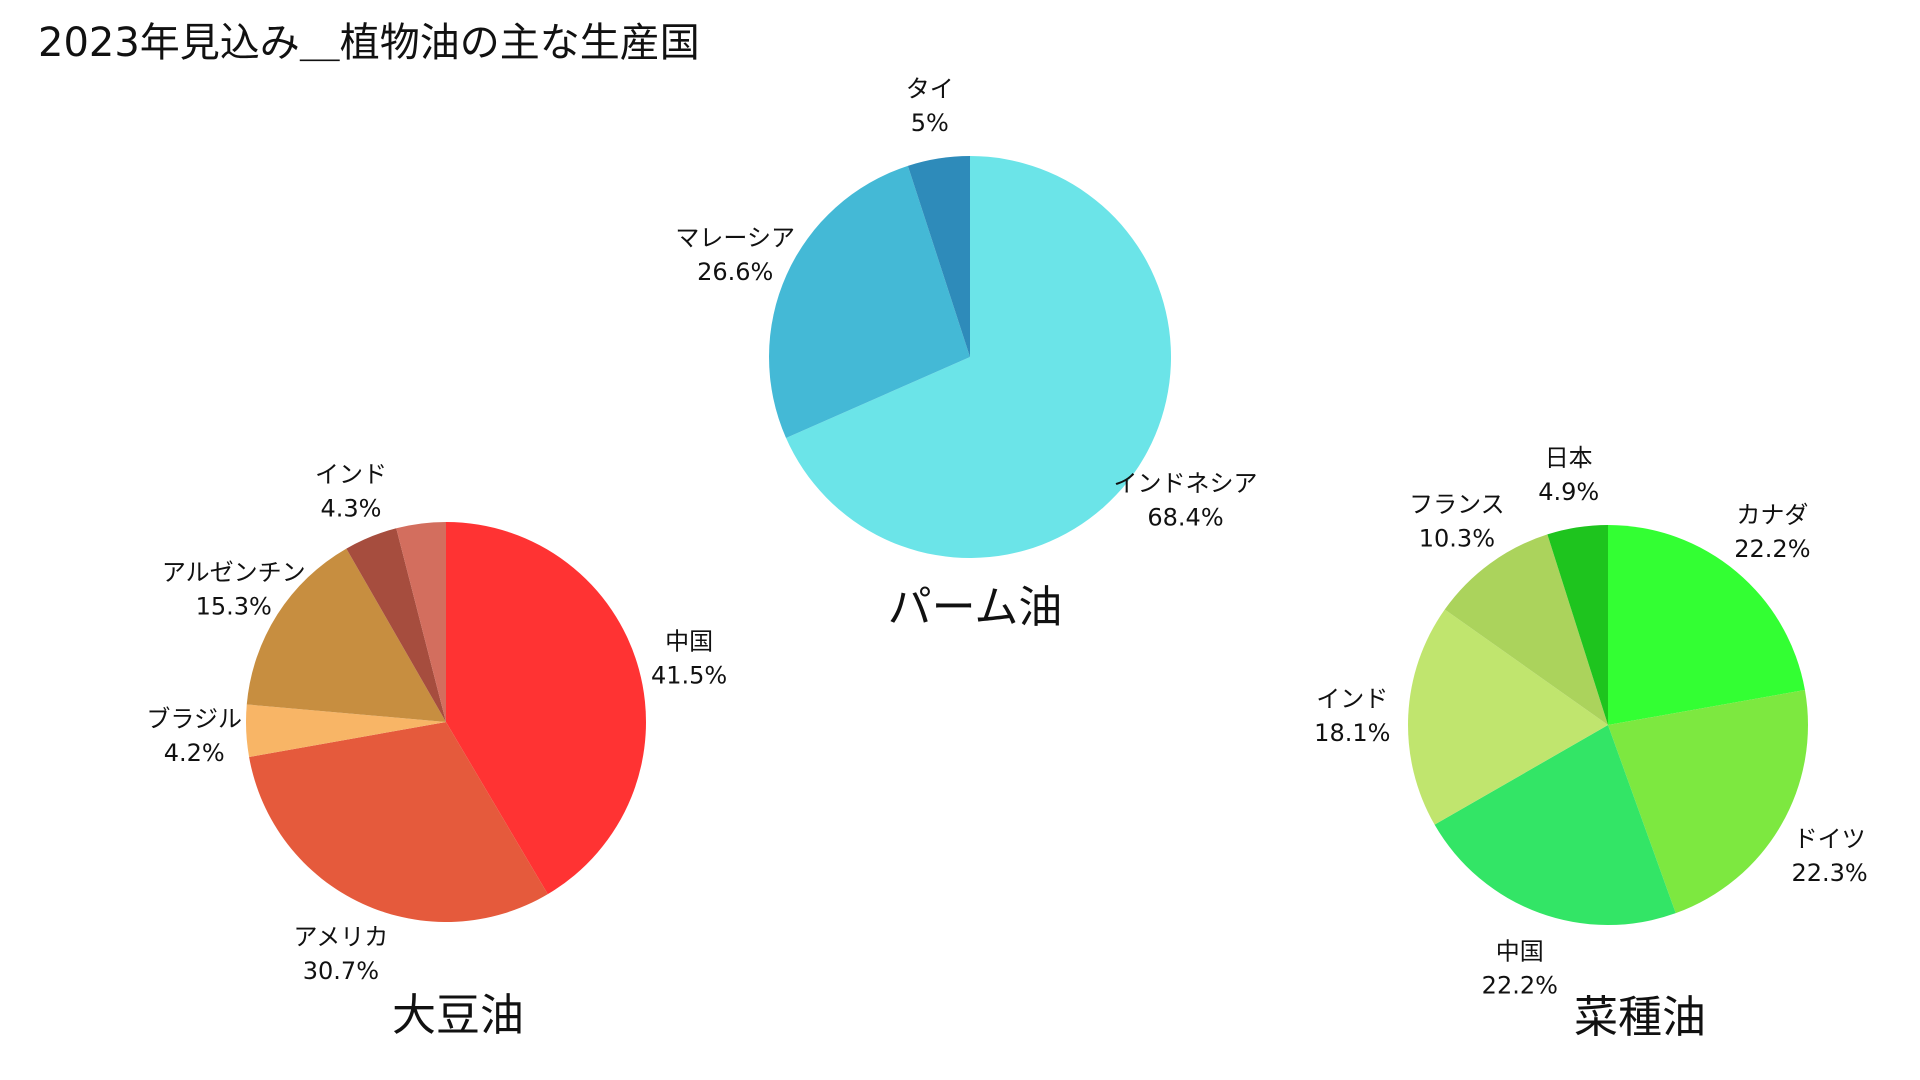 This screenshot has width=1920, height=1080. What do you see at coordinates (1352, 733) in the screenshot?
I see `slice-percent-label: 18.1%` at bounding box center [1352, 733].